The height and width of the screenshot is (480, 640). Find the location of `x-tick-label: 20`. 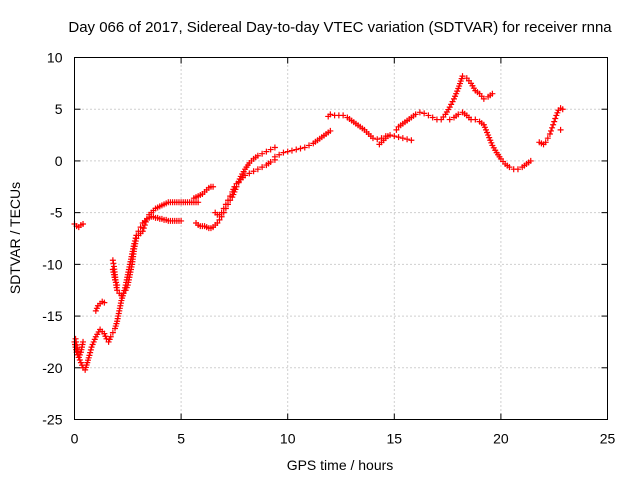

x-tick-label: 20 is located at coordinates (501, 439).